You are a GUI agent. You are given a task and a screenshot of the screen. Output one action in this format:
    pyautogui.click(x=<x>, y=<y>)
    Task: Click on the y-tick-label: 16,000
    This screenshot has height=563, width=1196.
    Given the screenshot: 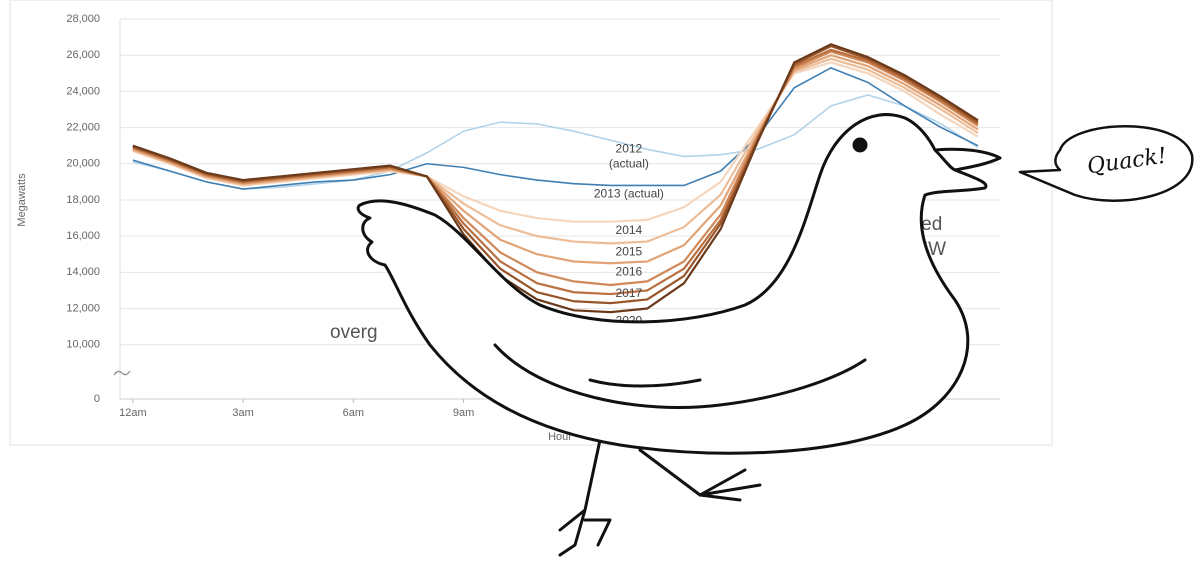 What is the action you would take?
    pyautogui.click(x=83, y=236)
    